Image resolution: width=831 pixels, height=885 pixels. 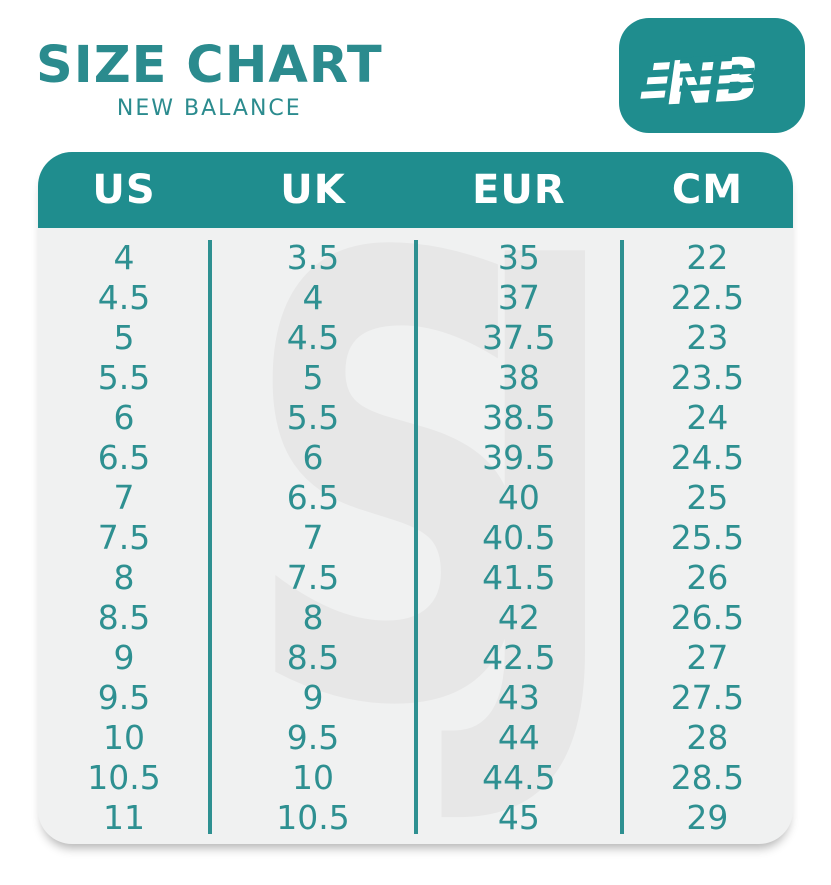 What do you see at coordinates (124, 777) in the screenshot?
I see `size-cell-us: 10.5` at bounding box center [124, 777].